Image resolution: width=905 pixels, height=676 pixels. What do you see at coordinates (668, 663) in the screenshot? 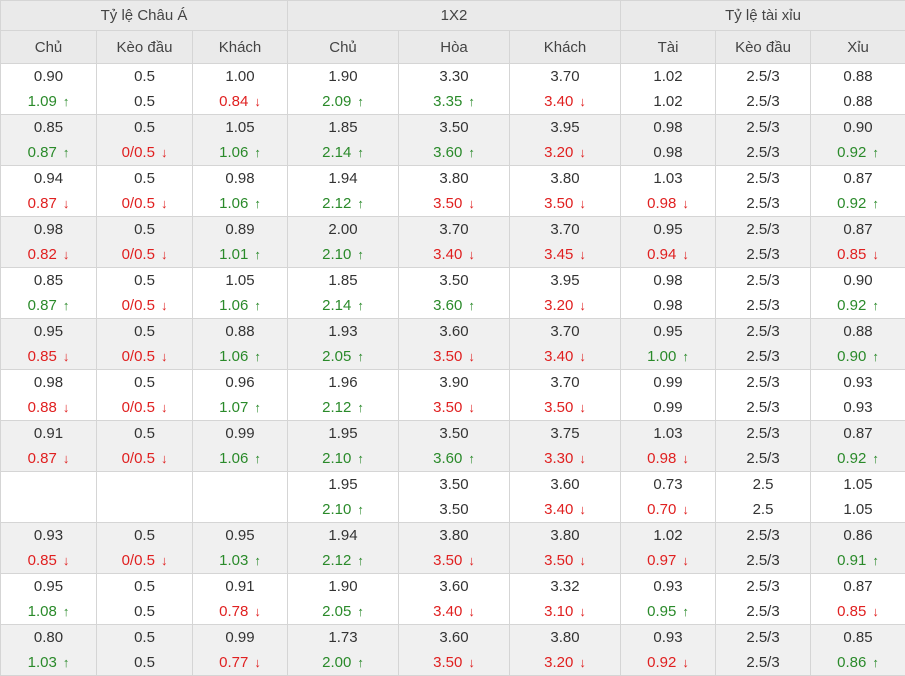
I see `odds-cell: 0.92↓` at bounding box center [668, 663].